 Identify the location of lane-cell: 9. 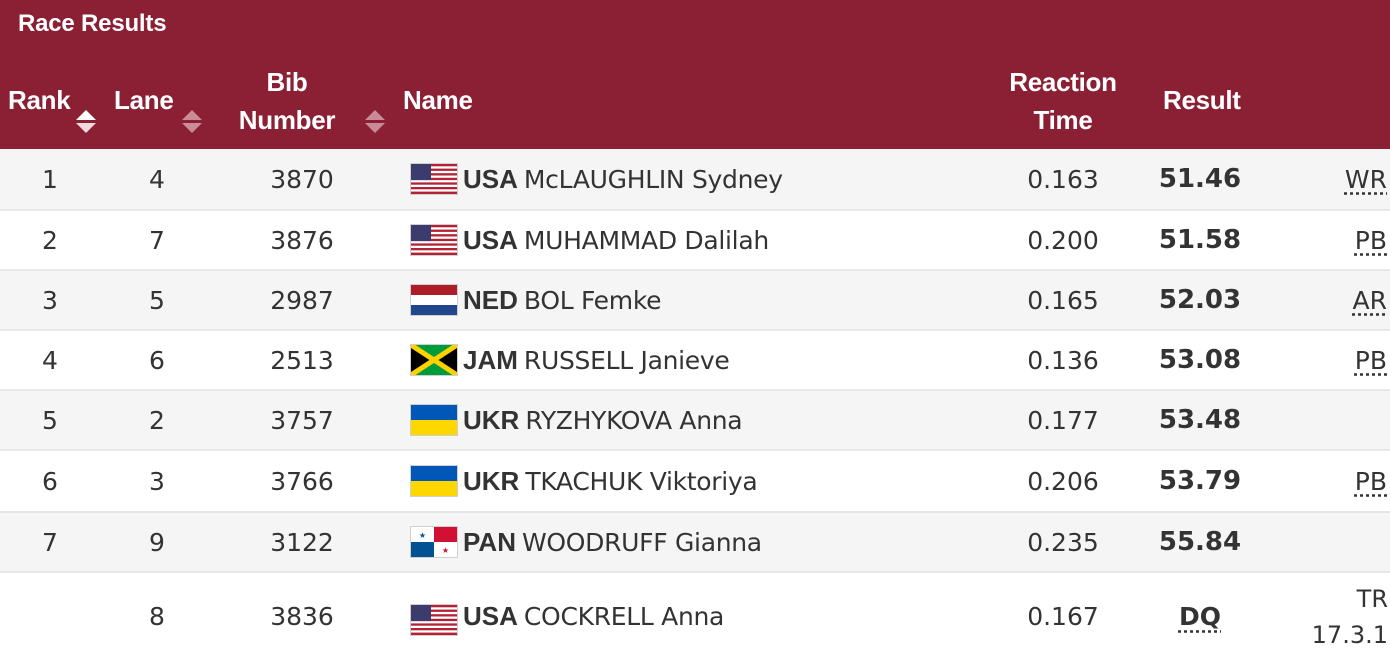
(157, 542).